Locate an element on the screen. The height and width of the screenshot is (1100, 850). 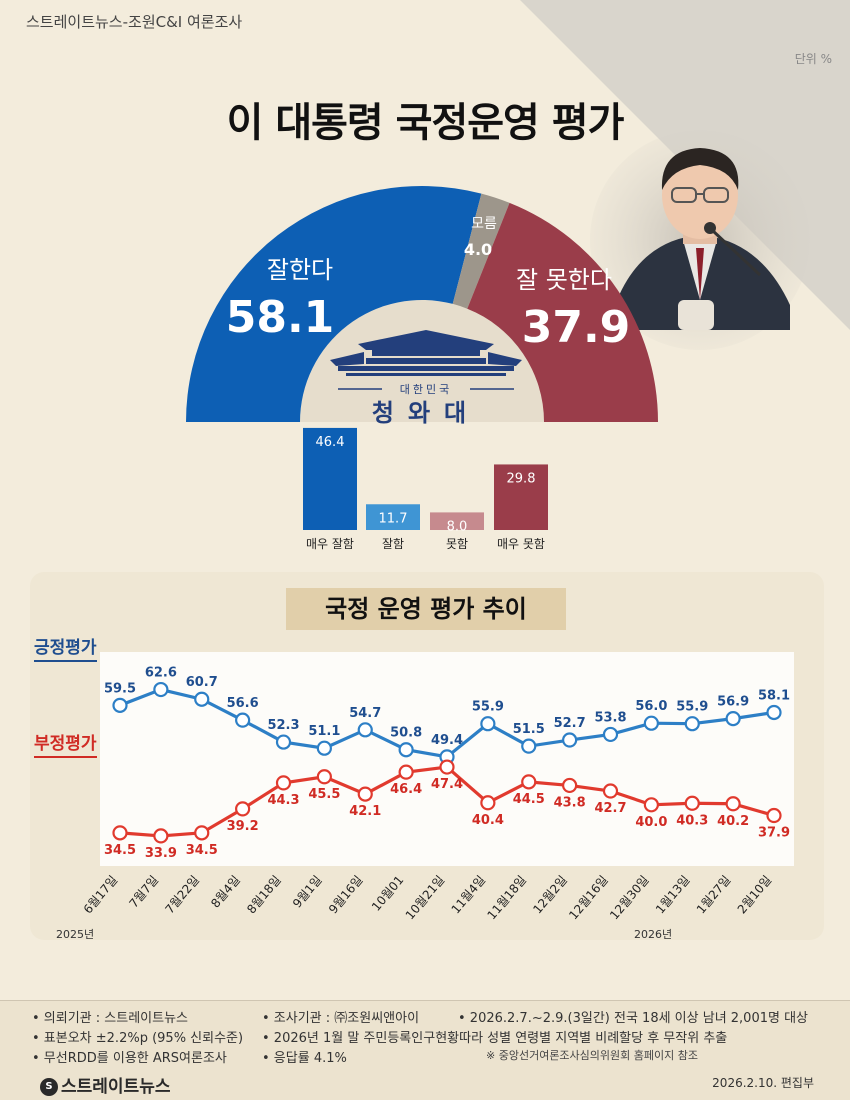
footer is located at coordinates (425, 1050).